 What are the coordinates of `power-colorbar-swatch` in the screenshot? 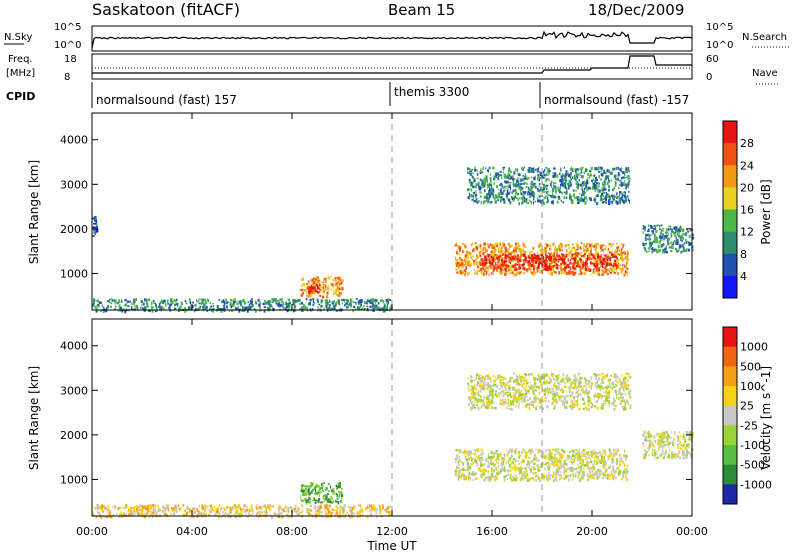 It's located at (730, 243).